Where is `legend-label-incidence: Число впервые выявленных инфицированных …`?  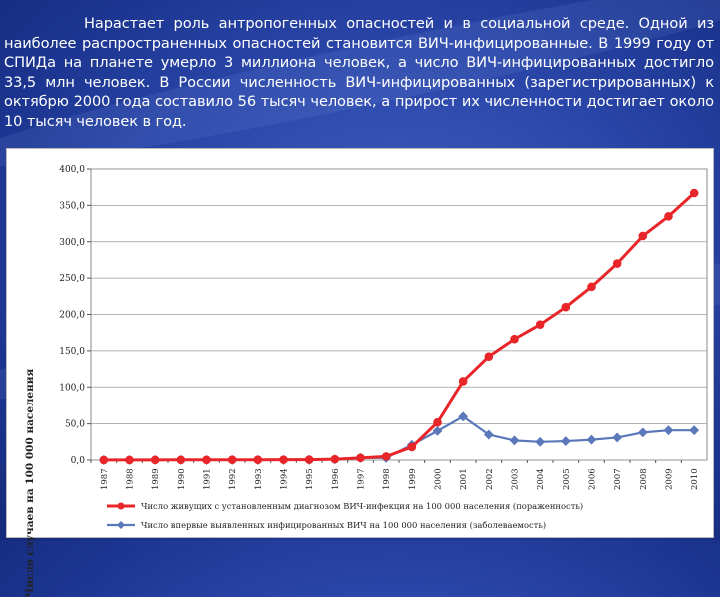 legend-label-incidence: Число впервые выявленных инфицированных … is located at coordinates (343, 525).